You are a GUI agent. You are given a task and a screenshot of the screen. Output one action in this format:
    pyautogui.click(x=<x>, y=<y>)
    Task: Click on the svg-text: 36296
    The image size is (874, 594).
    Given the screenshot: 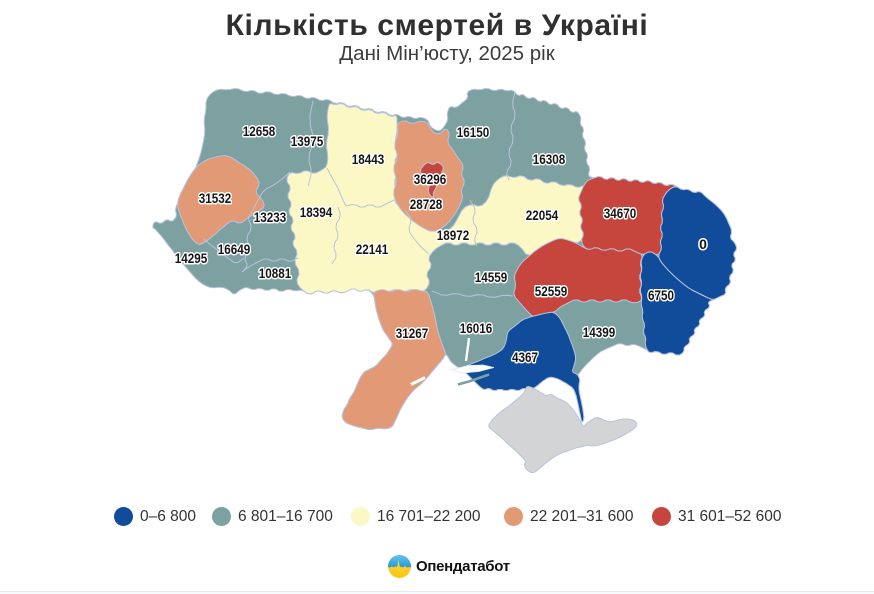 What is the action you would take?
    pyautogui.click(x=430, y=179)
    